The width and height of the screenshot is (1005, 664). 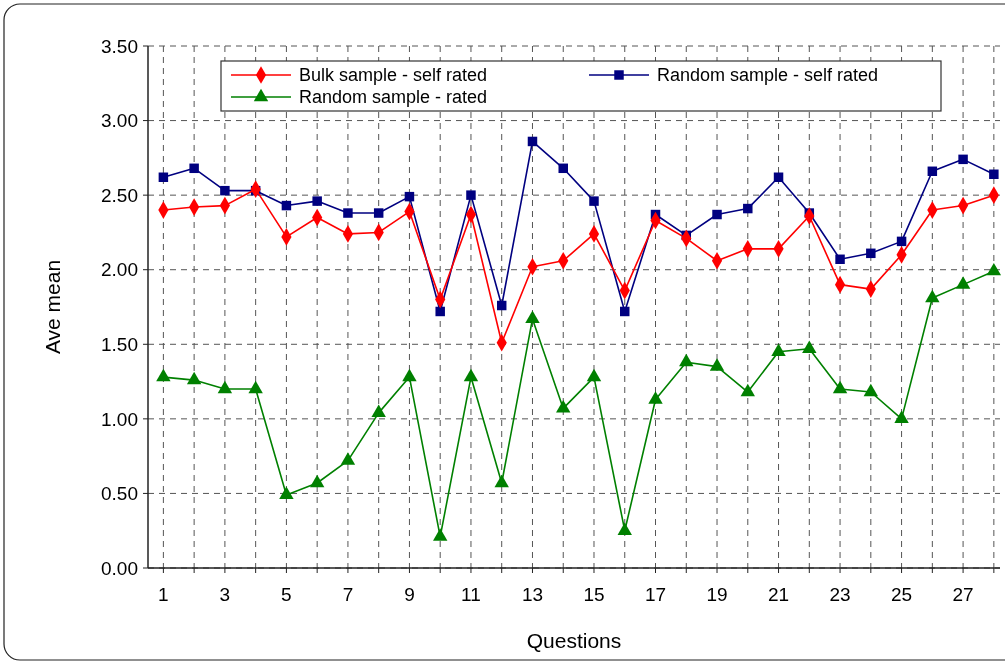 What do you see at coordinates (655, 594) in the screenshot?
I see `x-tick-label: 17` at bounding box center [655, 594].